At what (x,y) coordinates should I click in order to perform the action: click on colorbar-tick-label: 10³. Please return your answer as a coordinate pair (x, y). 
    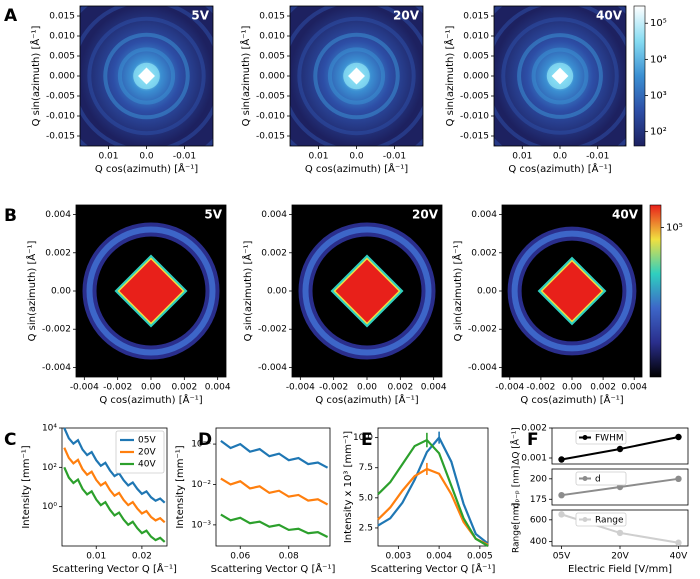
    Looking at the image, I should click on (658, 95).